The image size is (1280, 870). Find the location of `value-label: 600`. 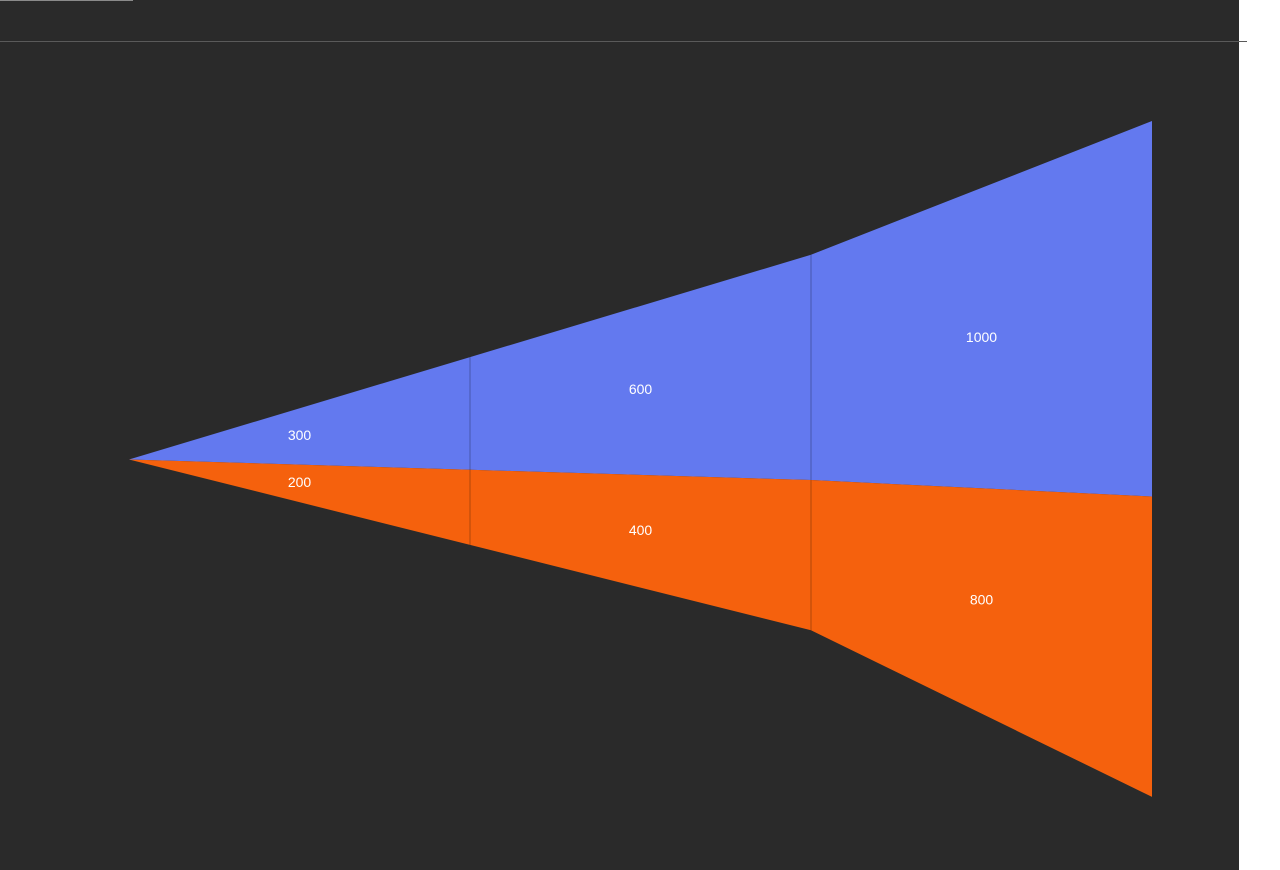

value-label: 600 is located at coordinates (641, 389).